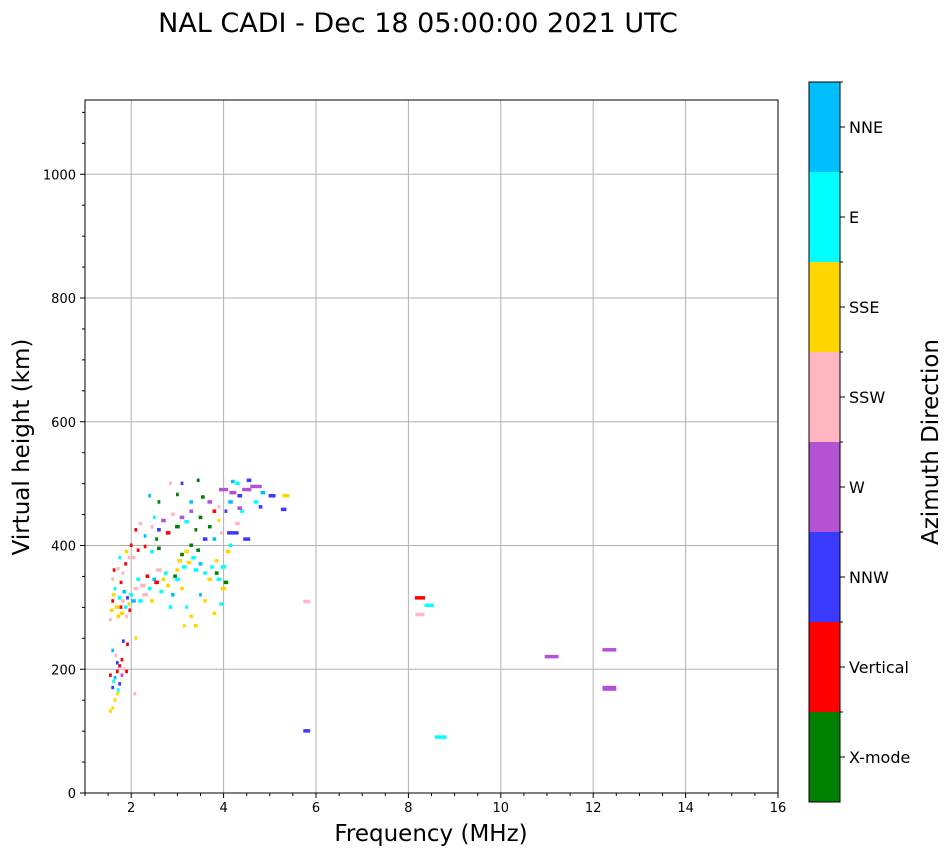 This screenshot has width=951, height=856. What do you see at coordinates (63, 547) in the screenshot?
I see `y-tick-label: 400` at bounding box center [63, 547].